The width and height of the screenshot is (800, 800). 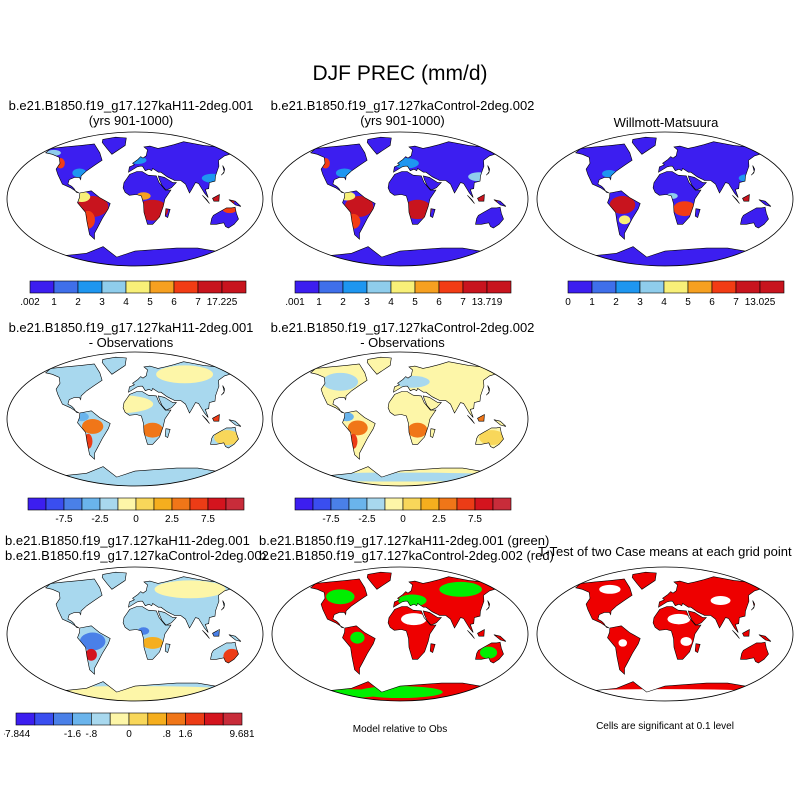 I want to click on panel-title-text: b.e21.B1850.f19_g17.127kaH11-2deg.001, so click(x=127, y=540).